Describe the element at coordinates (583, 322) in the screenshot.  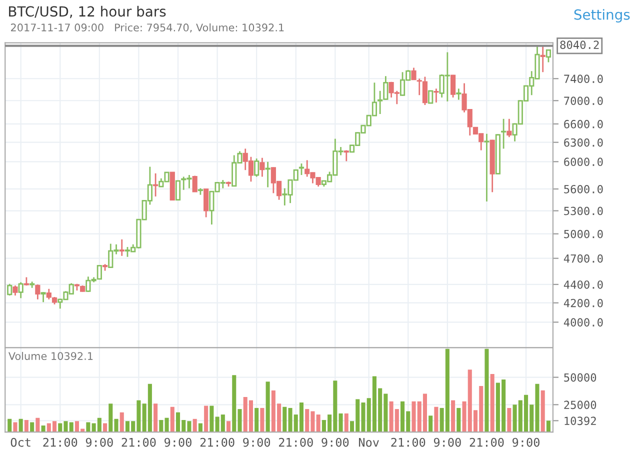
I see `y-tick-label: 4000.0` at that location.